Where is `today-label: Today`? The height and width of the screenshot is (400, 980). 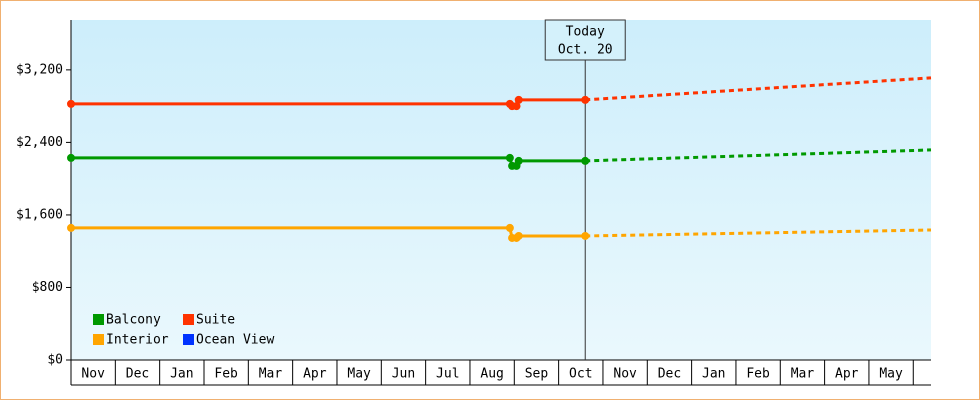 today-label: Today is located at coordinates (585, 32).